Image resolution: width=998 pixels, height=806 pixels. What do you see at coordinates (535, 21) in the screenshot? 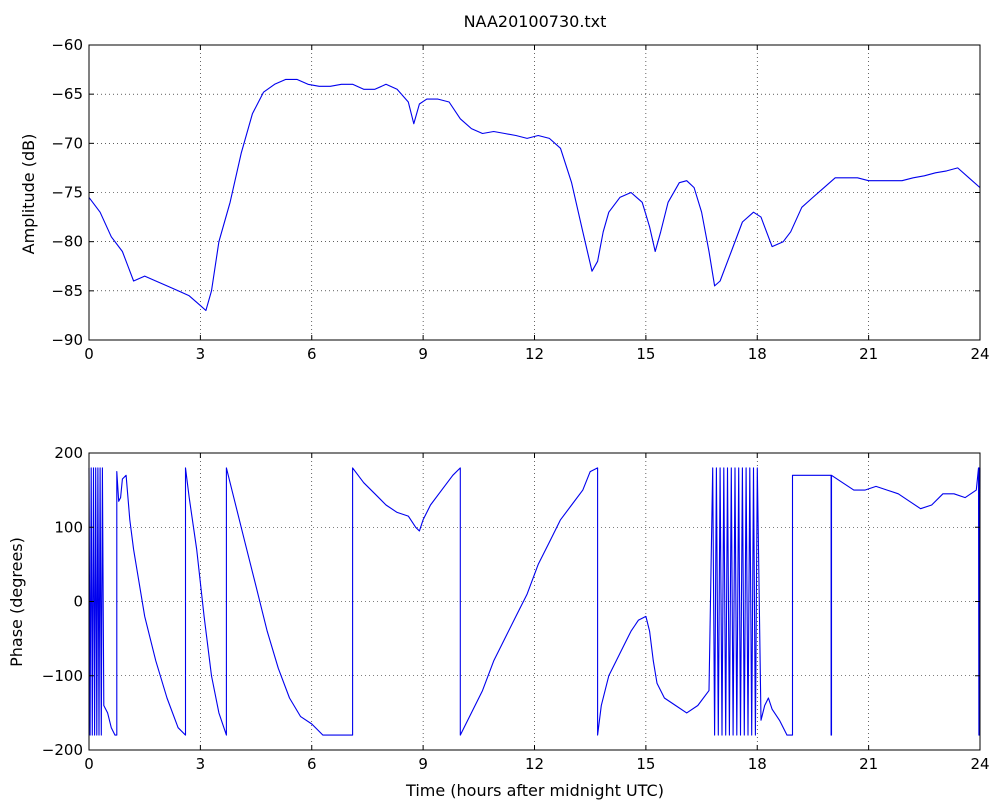
I see `chart-title: NAA20100730.txt` at bounding box center [535, 21].